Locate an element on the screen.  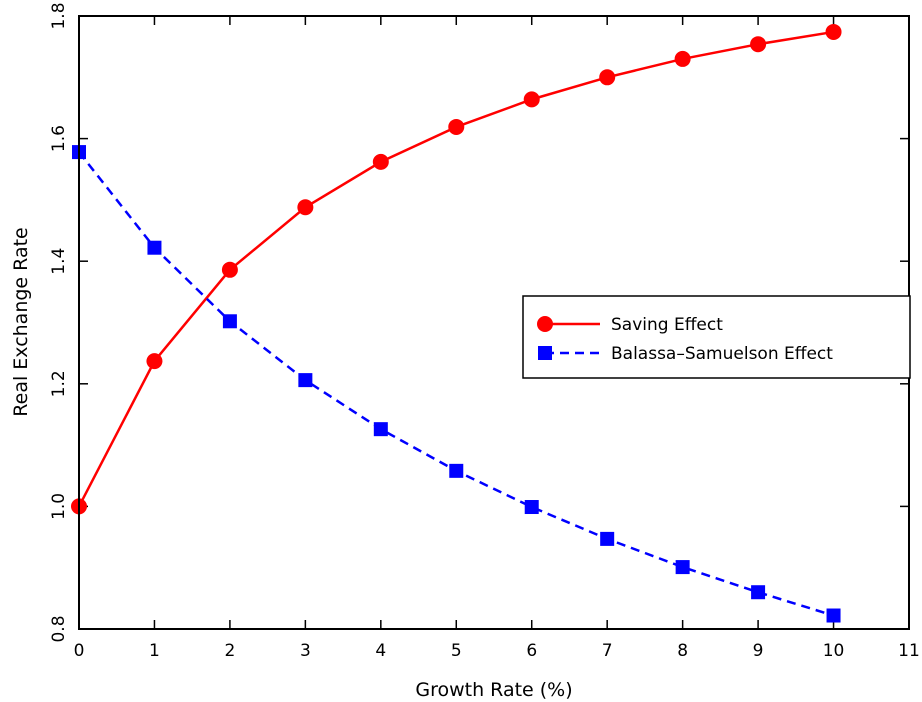
x-tick-label: 8 is located at coordinates (682, 651).